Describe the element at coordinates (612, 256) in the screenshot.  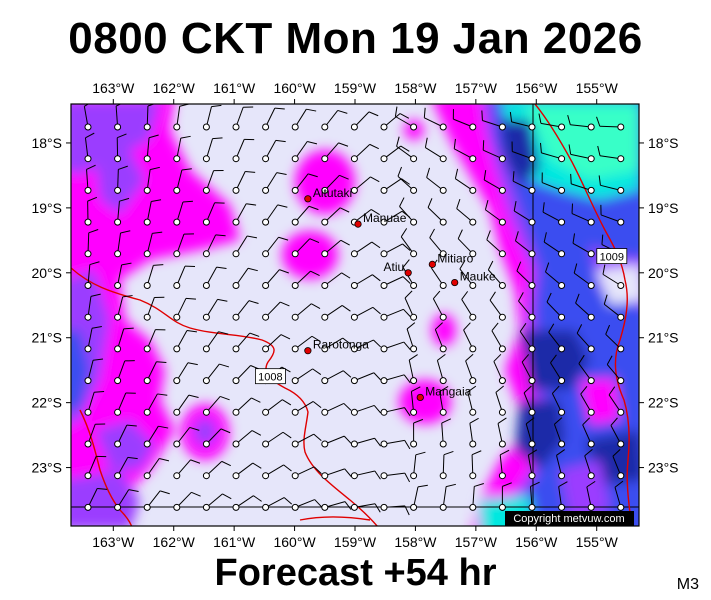
I see `isobar-label: 1009` at that location.